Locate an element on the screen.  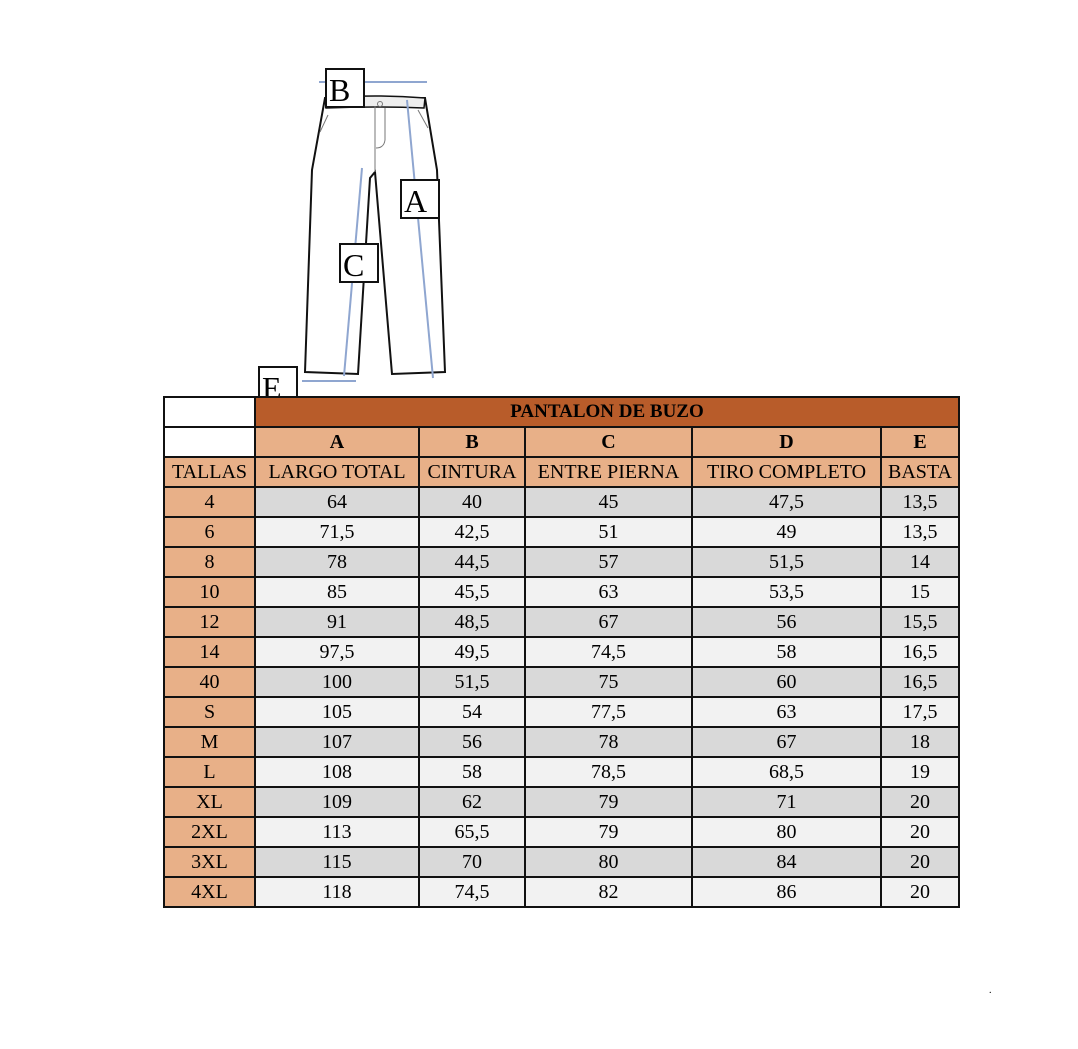
letter-c: C is located at coordinates (608, 442).